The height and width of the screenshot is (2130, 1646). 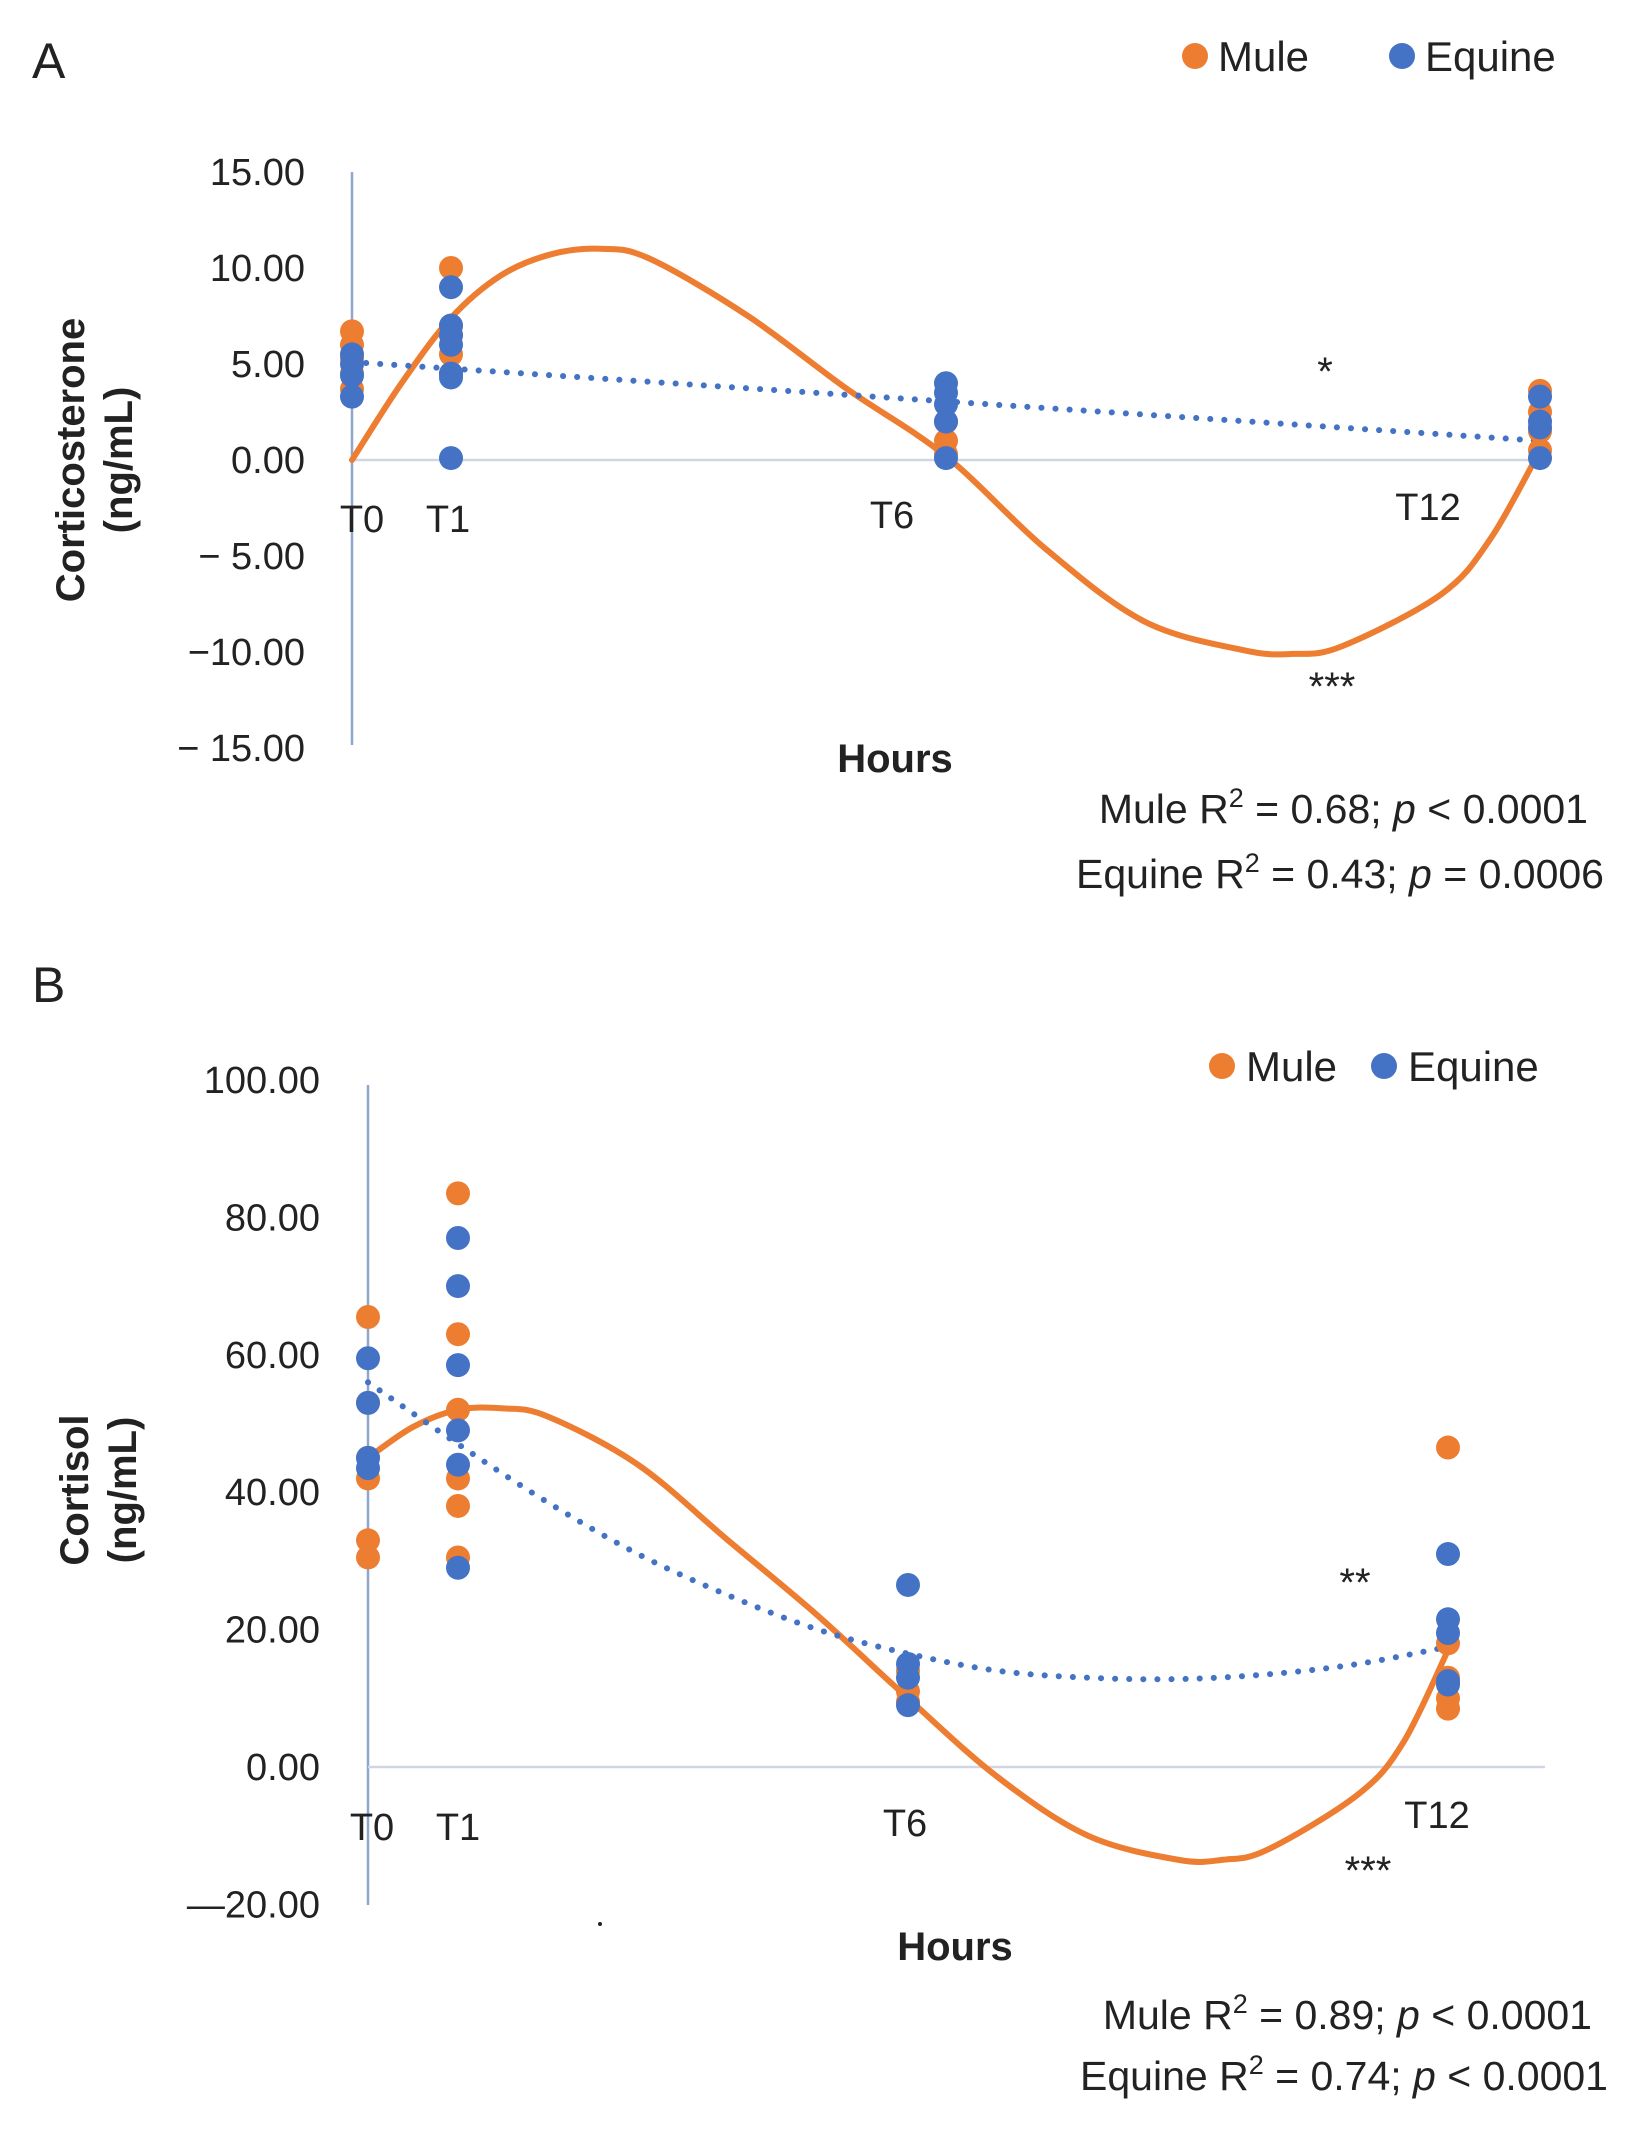 I want to click on y-tick-label: − 5.00, so click(x=251, y=557).